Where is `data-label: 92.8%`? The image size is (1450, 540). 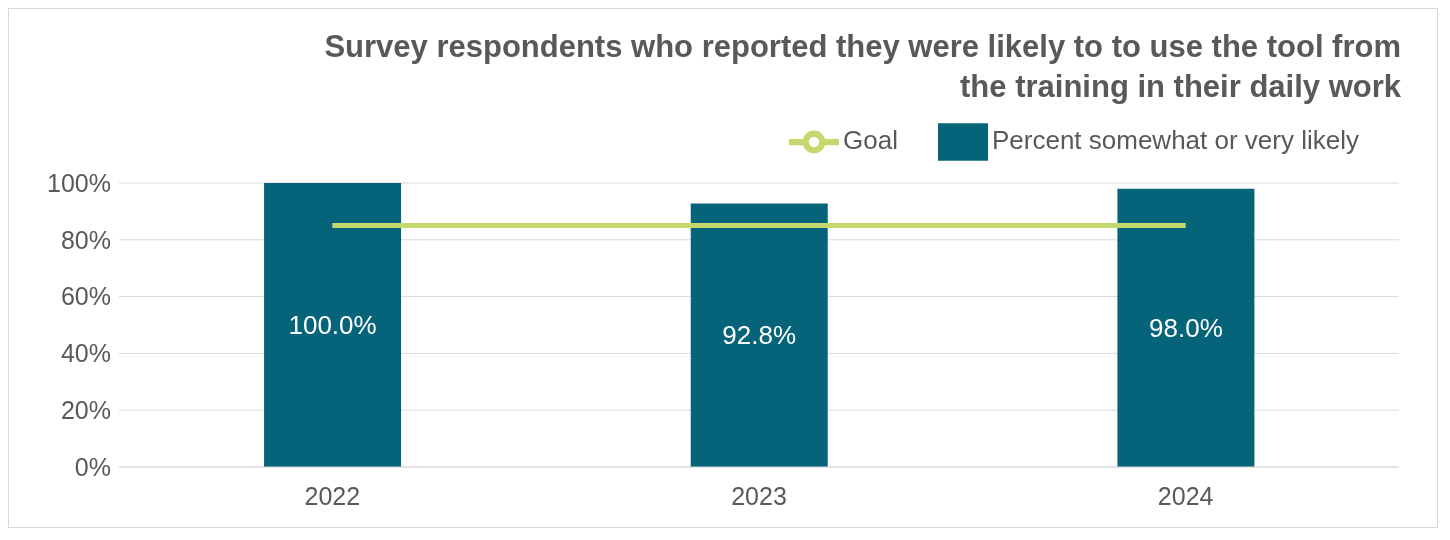 data-label: 92.8% is located at coordinates (759, 335).